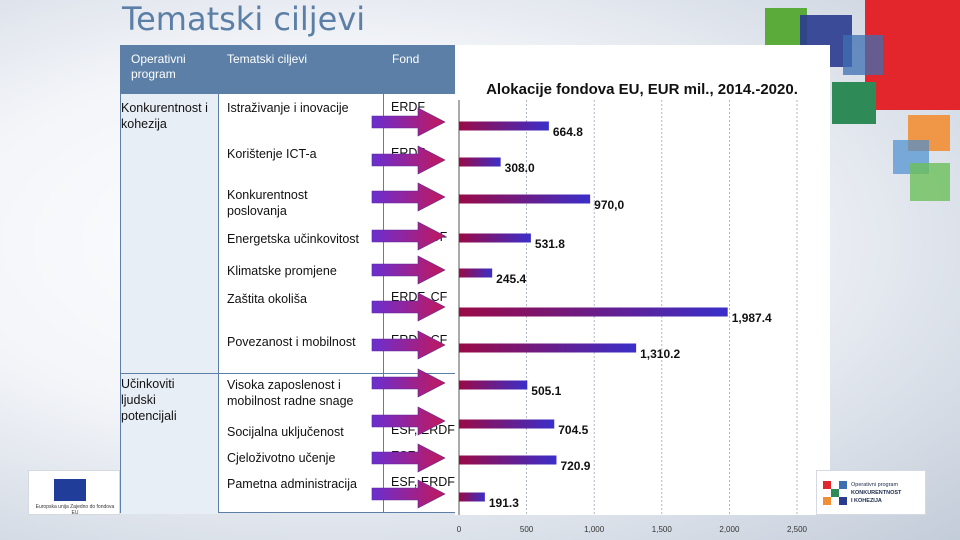 This screenshot has height=540, width=960. I want to click on bar-value-label: 1,987.4, so click(752, 318).